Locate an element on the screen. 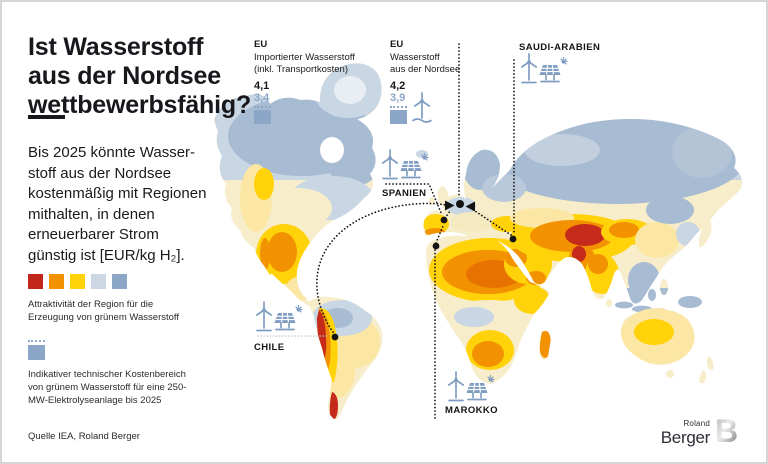  marker-spain is located at coordinates (444, 220).